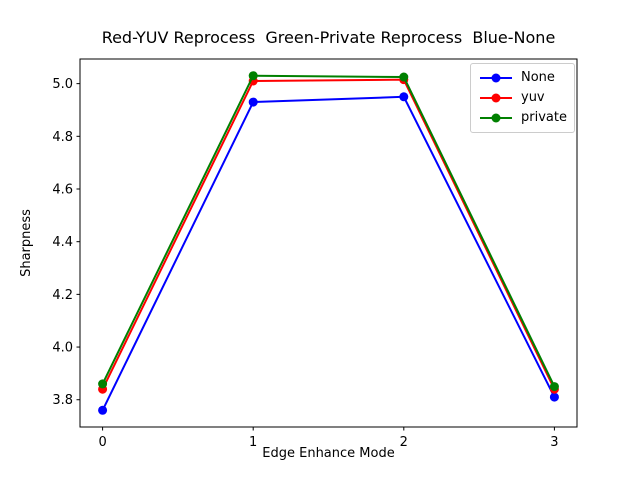  Describe the element at coordinates (496, 98) in the screenshot. I see `legend-marker-yuv` at that location.